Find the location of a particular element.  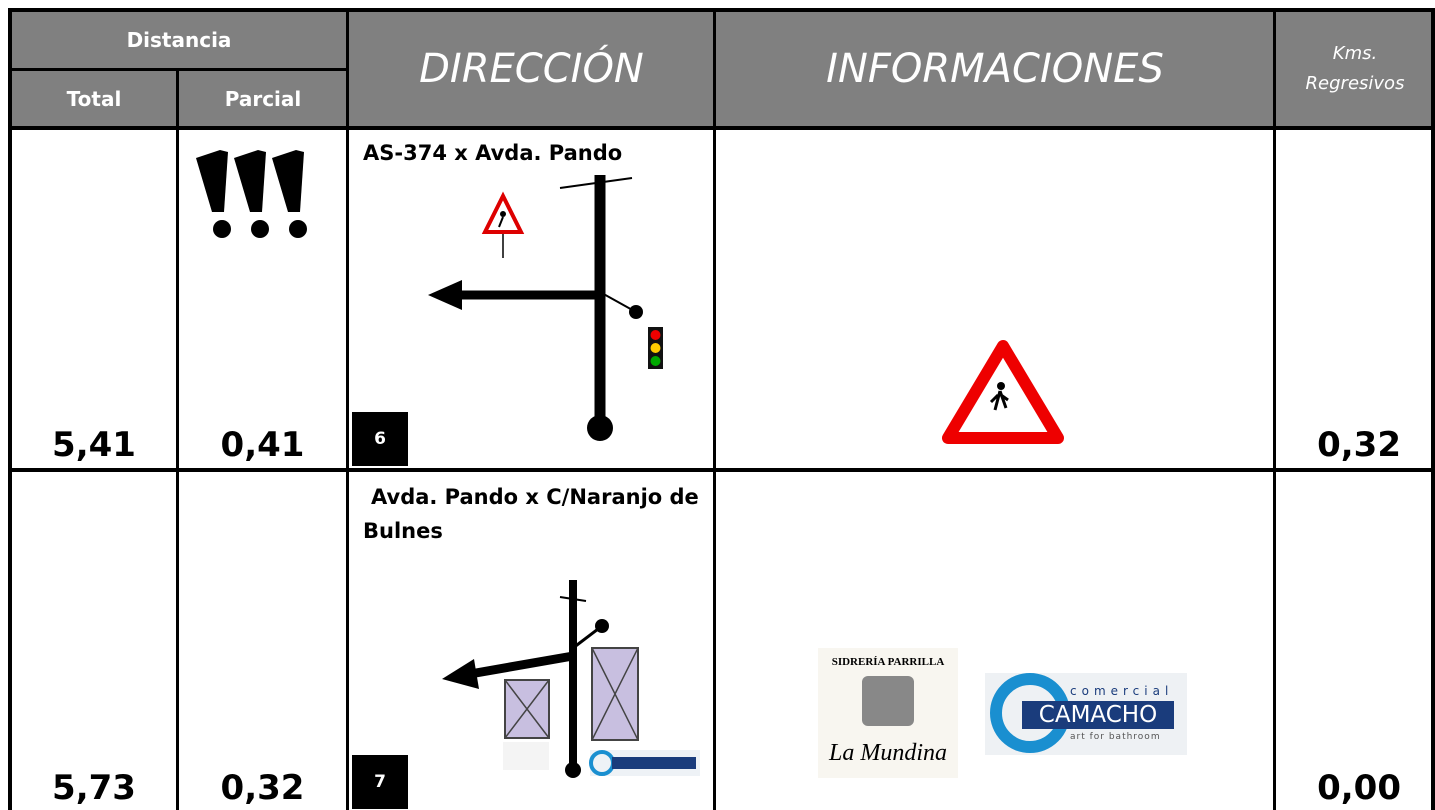

logo-text: La Mundina is located at coordinates (887, 753).